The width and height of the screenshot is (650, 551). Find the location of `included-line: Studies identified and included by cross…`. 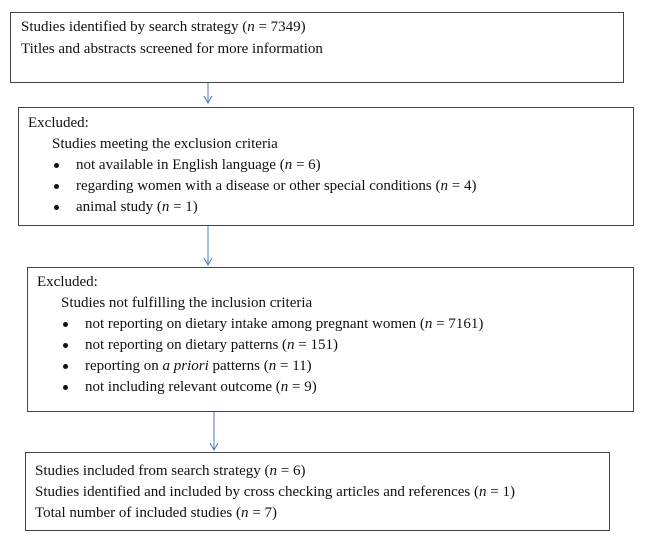

included-line: Studies identified and included by cross… is located at coordinates (275, 492).